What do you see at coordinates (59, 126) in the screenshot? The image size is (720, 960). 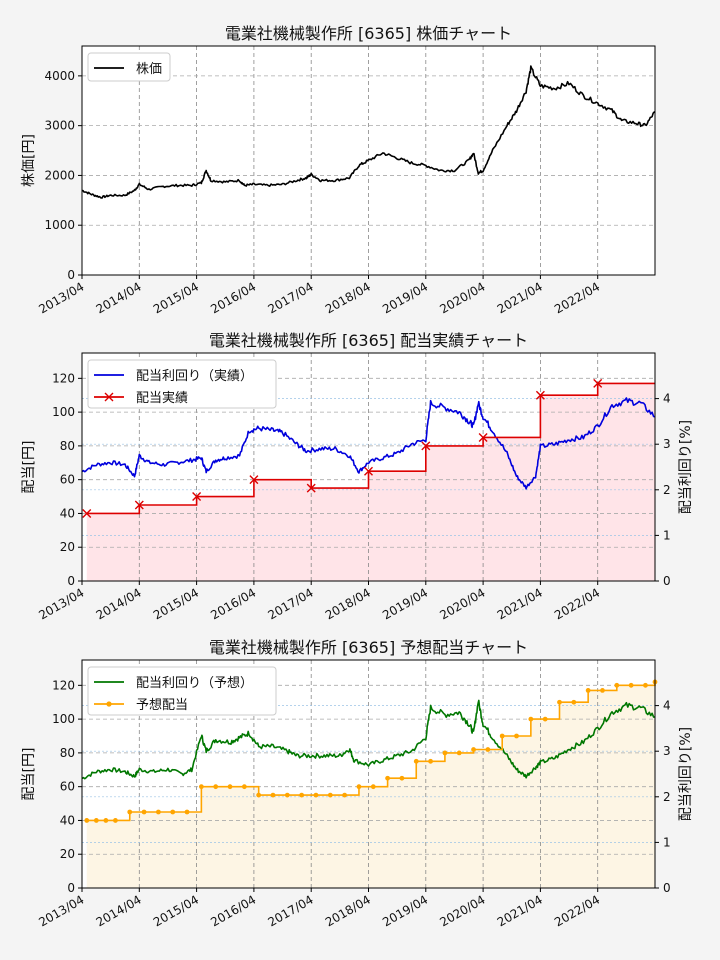 I see `y-tick-label: 3000` at bounding box center [59, 126].